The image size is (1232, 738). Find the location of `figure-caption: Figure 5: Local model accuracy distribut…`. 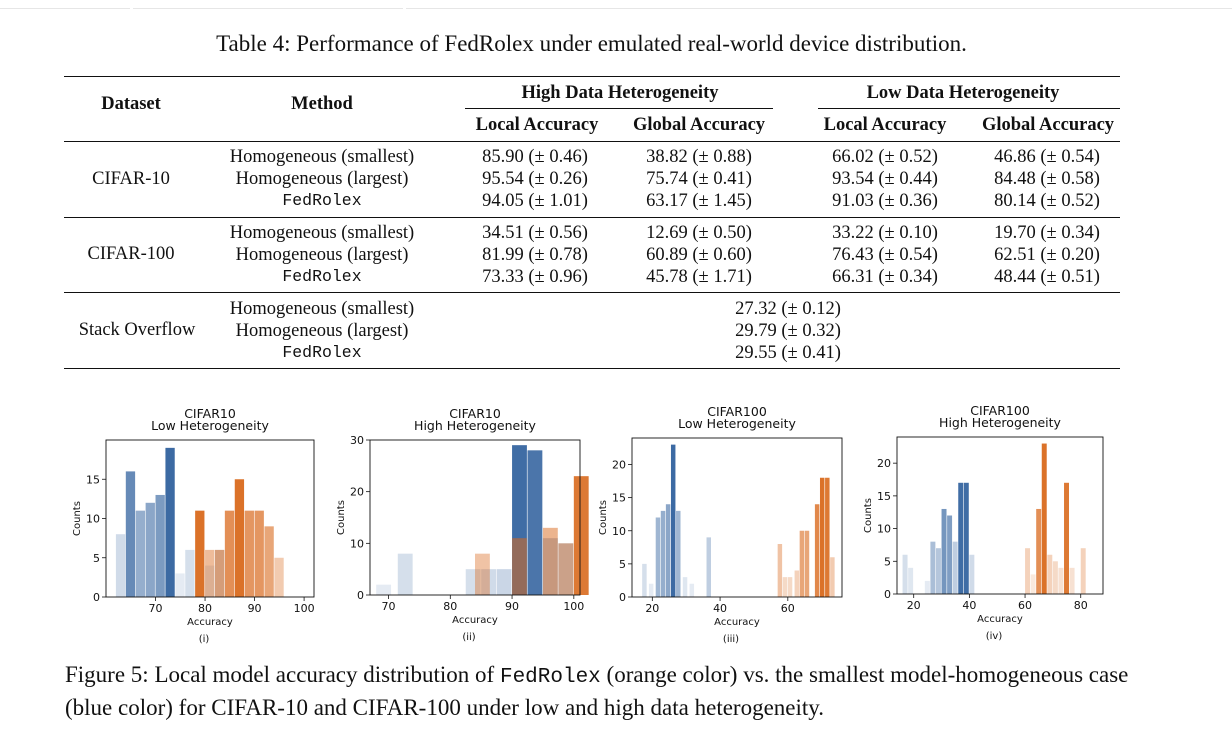

figure-caption: Figure 5: Local model accuracy distribut… is located at coordinates (605, 691).